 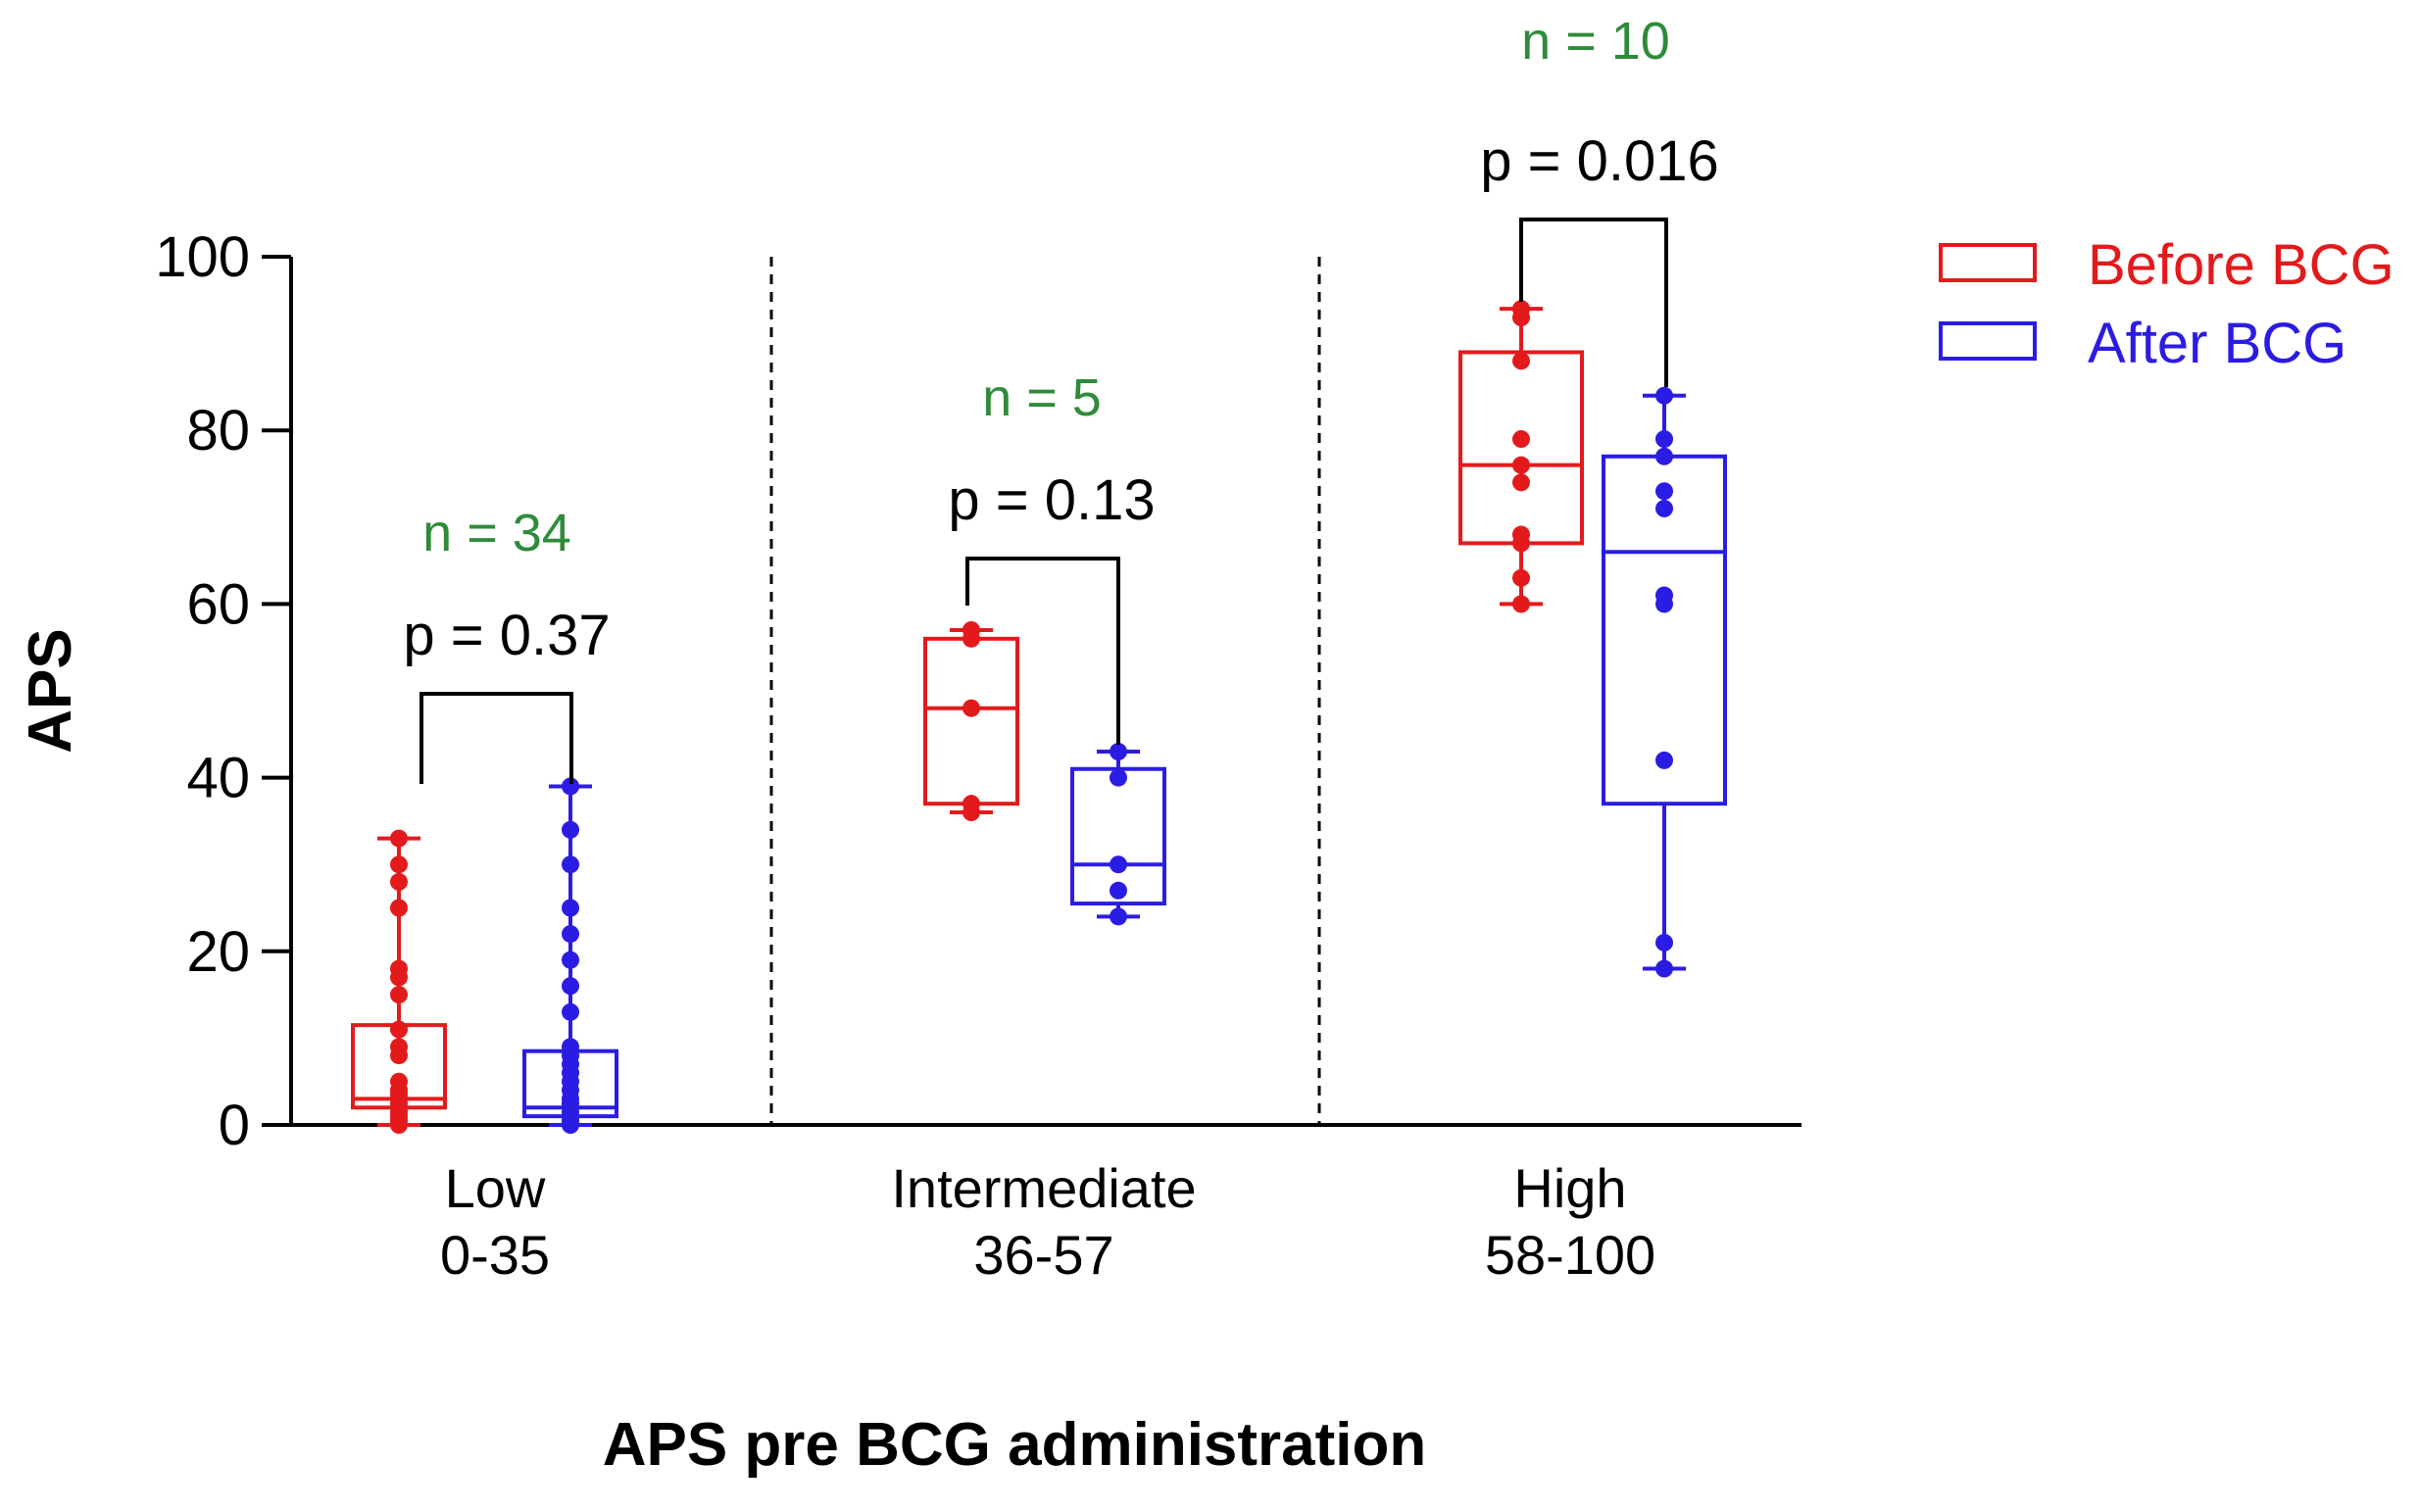 I want to click on x-axis-title: APS pre BCG administration, so click(x=1015, y=1445).